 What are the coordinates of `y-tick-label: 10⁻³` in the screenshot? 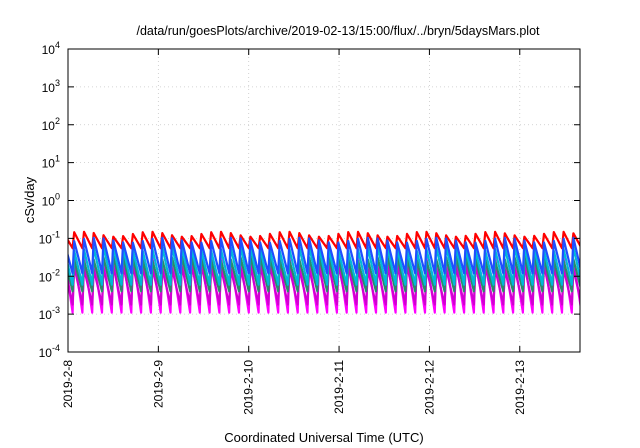 It's located at (49, 313).